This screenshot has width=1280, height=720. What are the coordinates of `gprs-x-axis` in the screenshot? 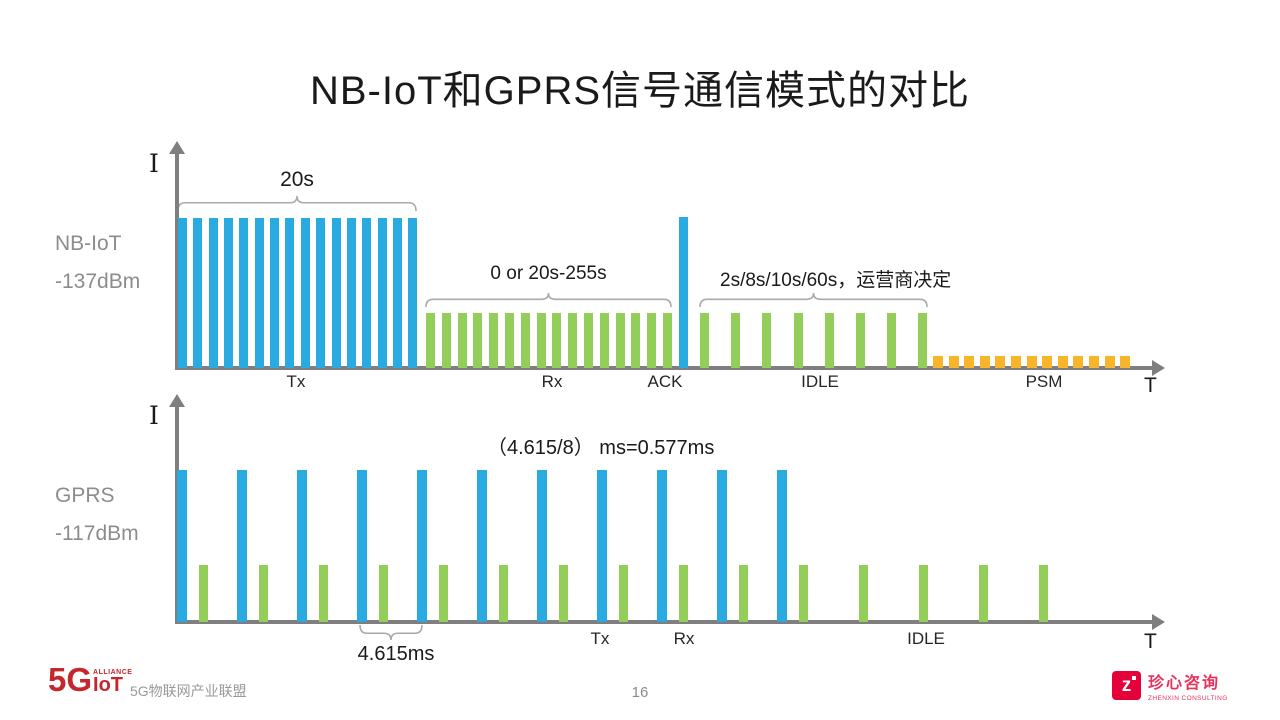 It's located at (664, 622).